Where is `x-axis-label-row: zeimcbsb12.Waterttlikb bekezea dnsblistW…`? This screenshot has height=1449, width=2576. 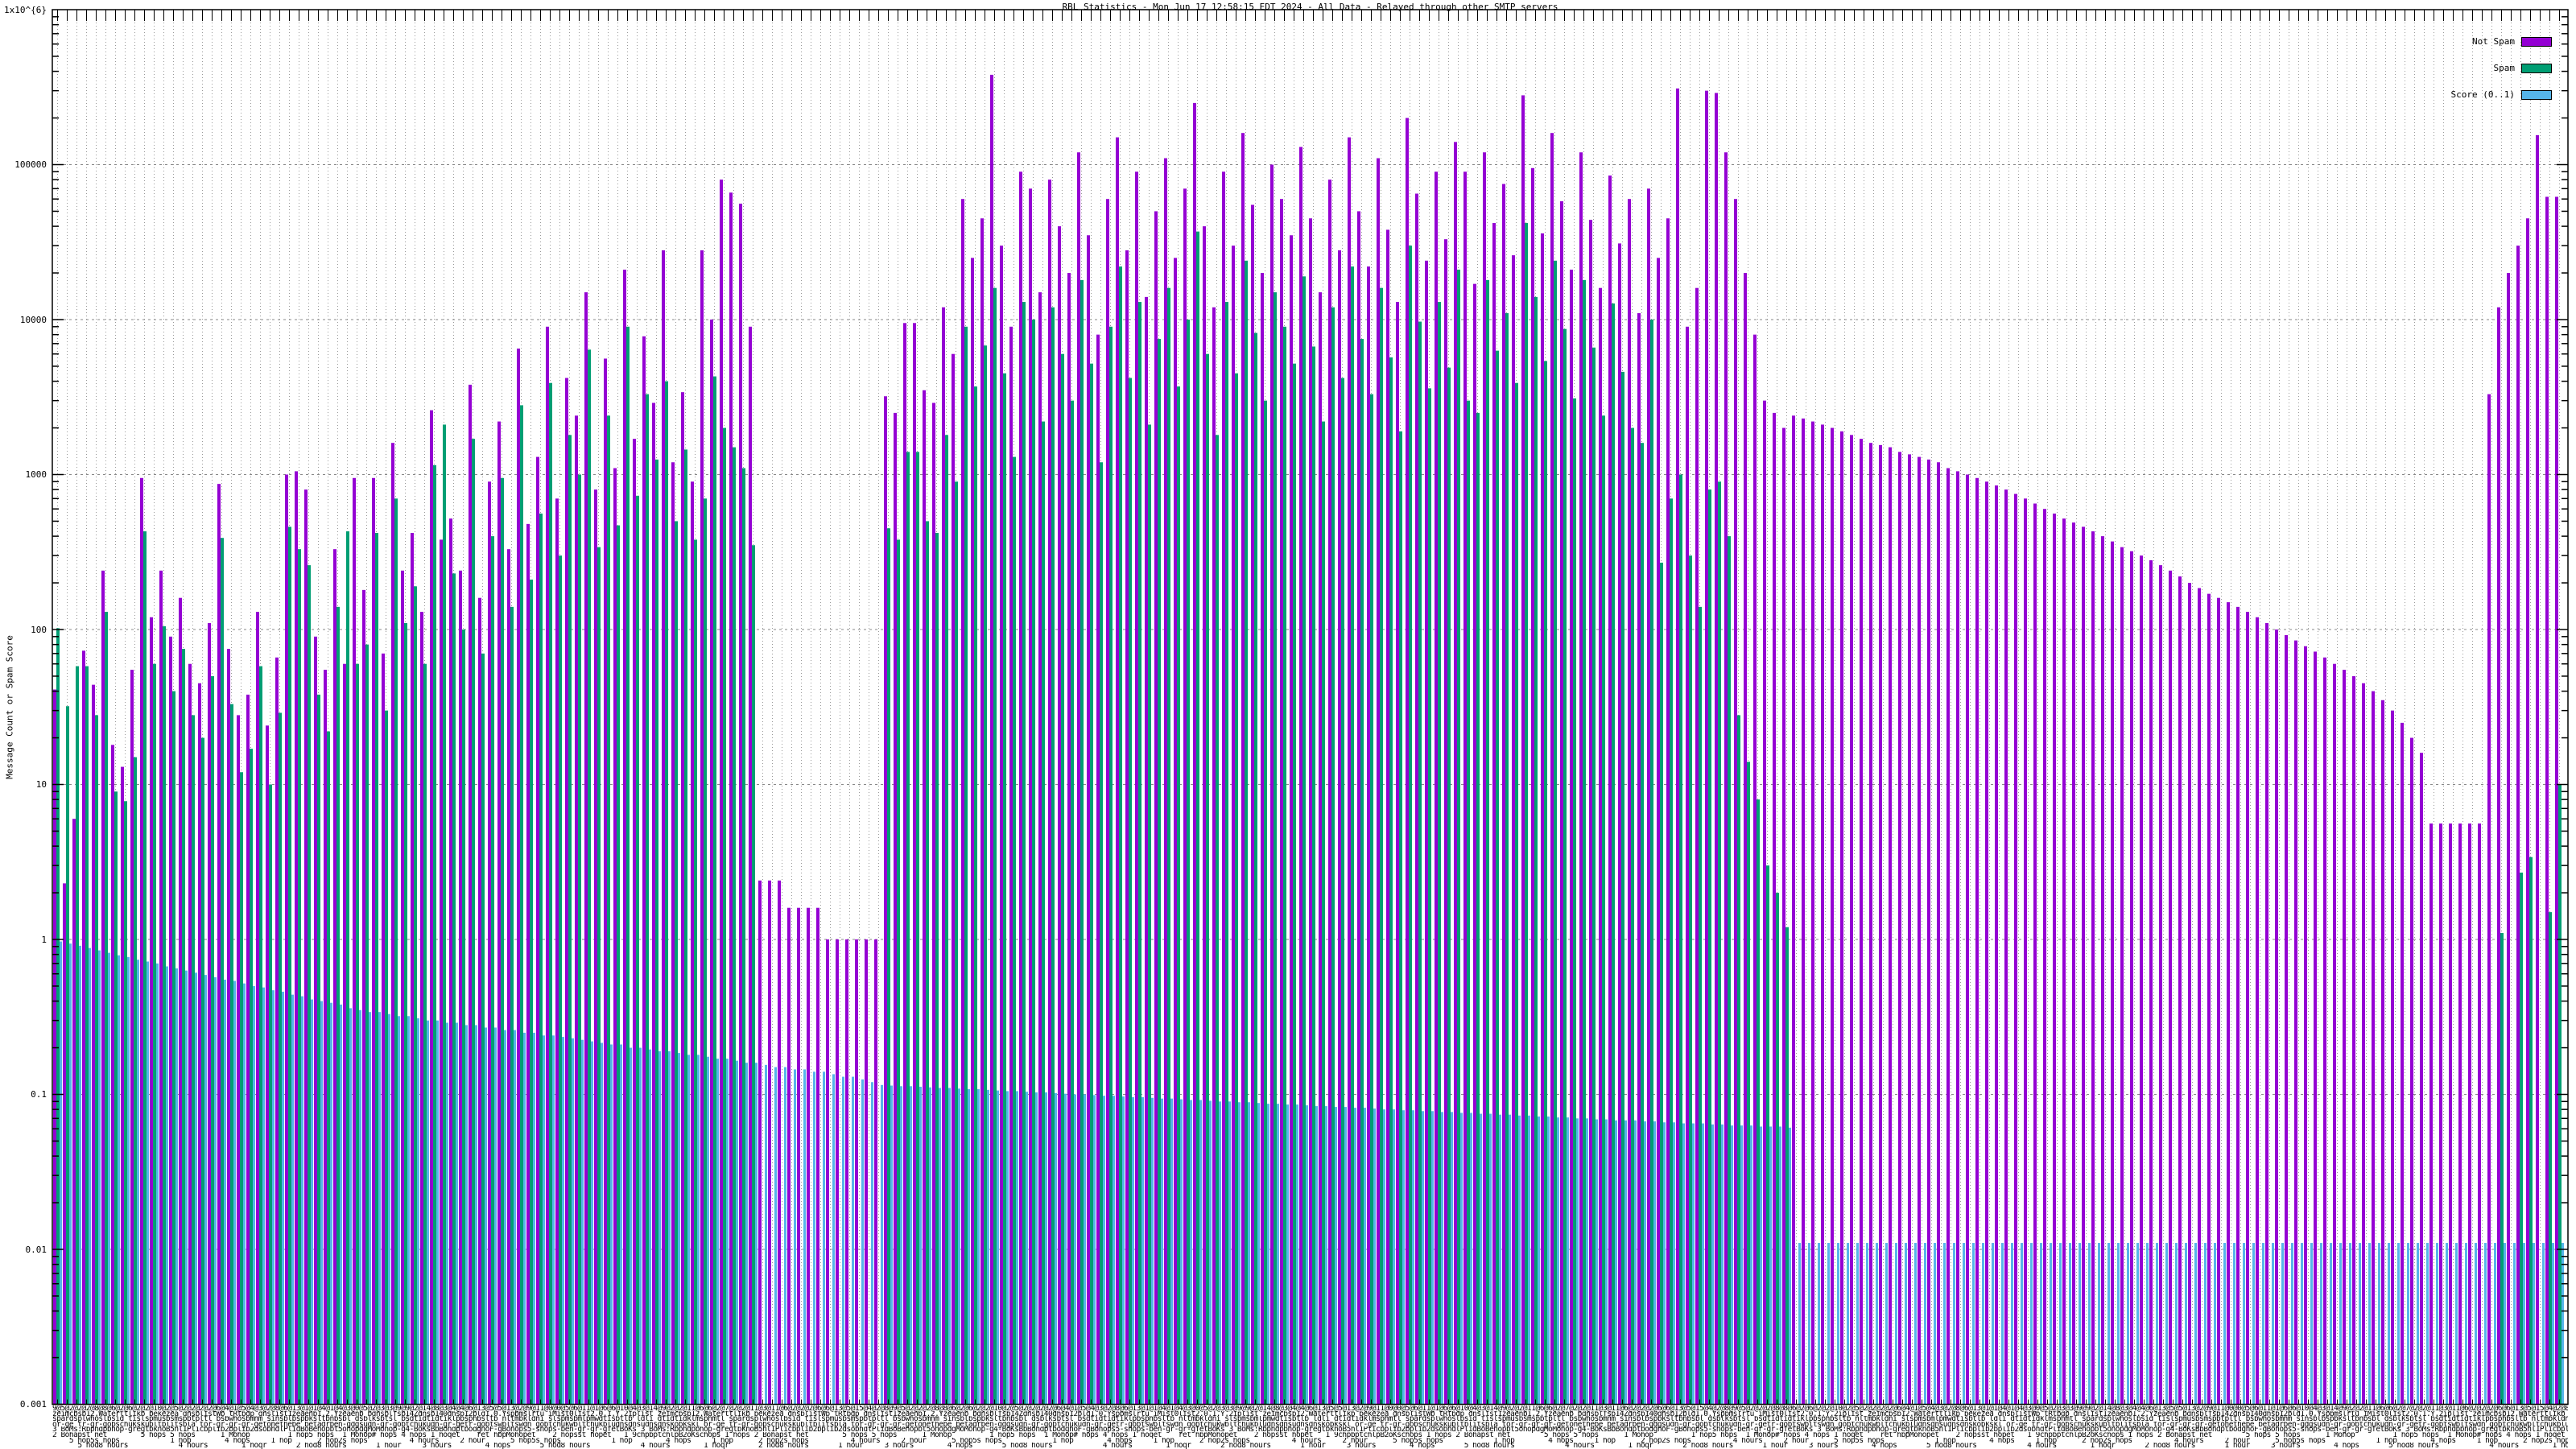 x-axis-label-row: zeimcbsb12.Waterttlikb bekezea dnsblistW… is located at coordinates (1309, 1414).